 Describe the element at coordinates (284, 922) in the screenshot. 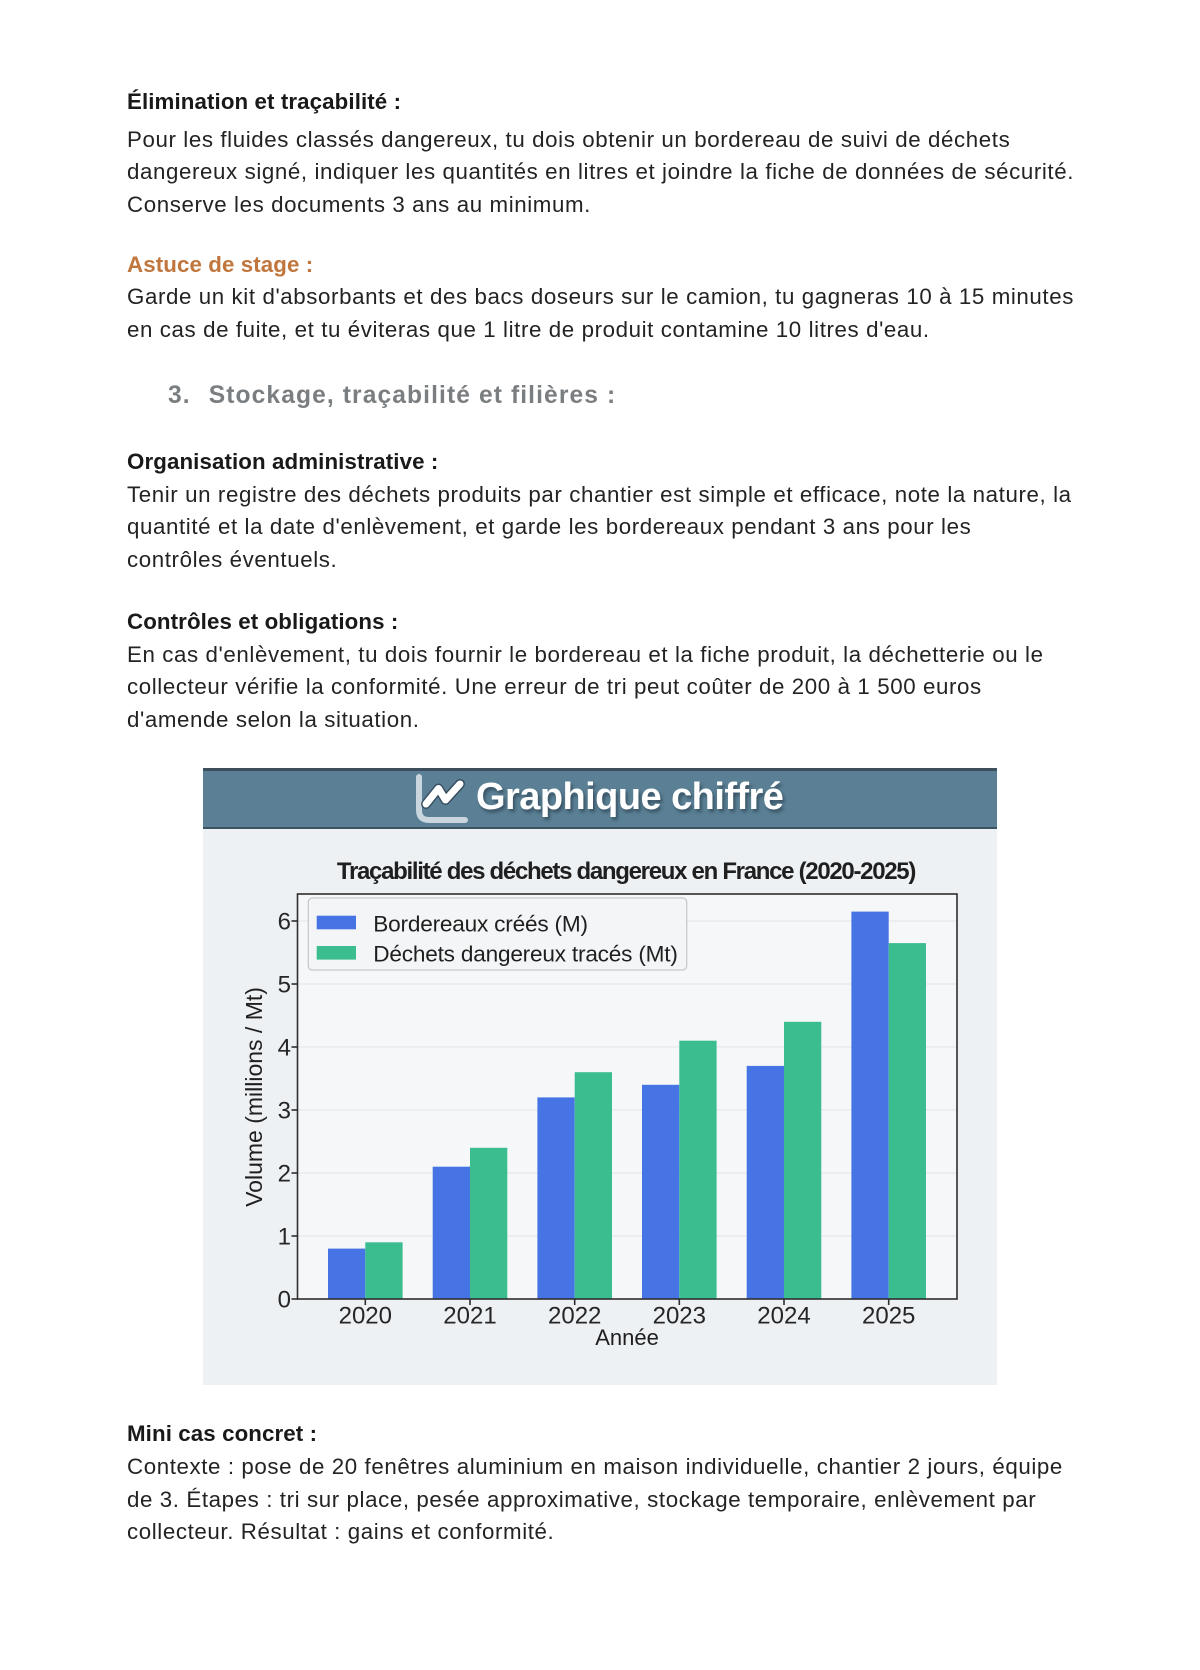

I see `svg-text: 6` at that location.